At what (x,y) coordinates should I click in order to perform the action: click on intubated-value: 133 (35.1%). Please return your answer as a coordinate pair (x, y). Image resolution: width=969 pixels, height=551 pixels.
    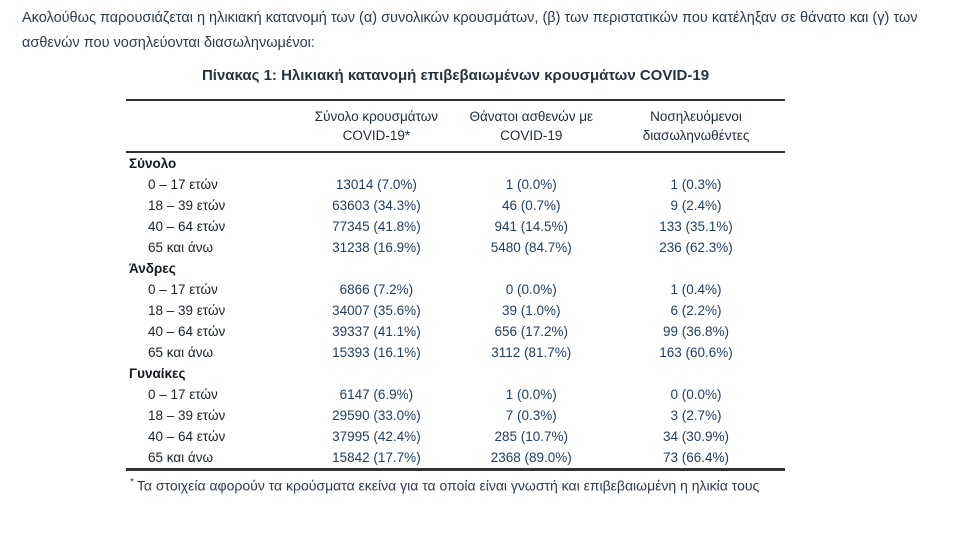
    Looking at the image, I should click on (696, 226).